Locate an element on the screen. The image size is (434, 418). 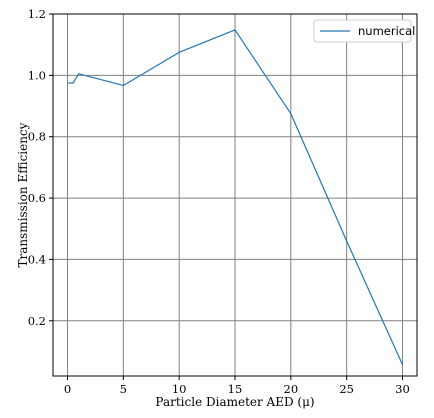
y-axis-label: Transmission Efficiency is located at coordinates (23, 194).